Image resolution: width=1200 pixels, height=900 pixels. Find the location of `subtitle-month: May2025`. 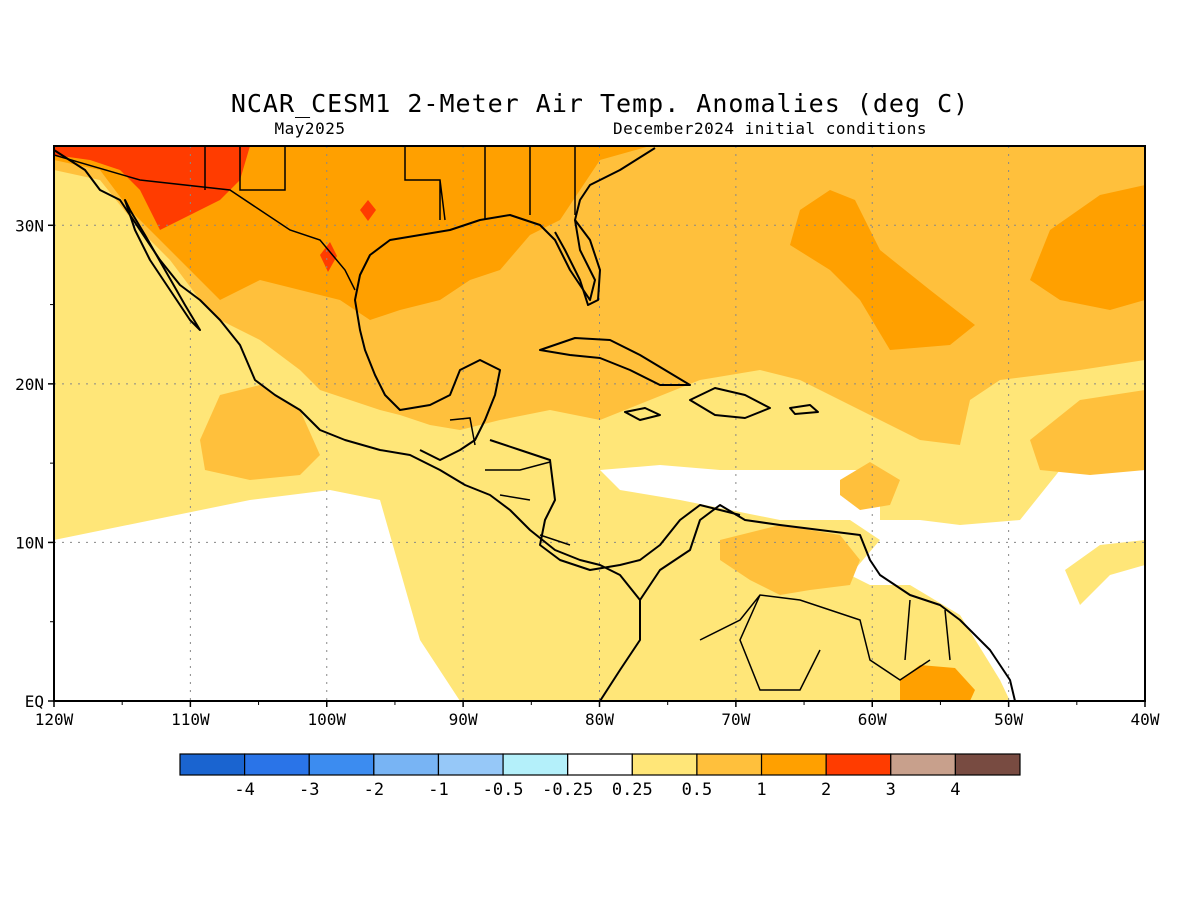

subtitle-month: May2025 is located at coordinates (310, 128).